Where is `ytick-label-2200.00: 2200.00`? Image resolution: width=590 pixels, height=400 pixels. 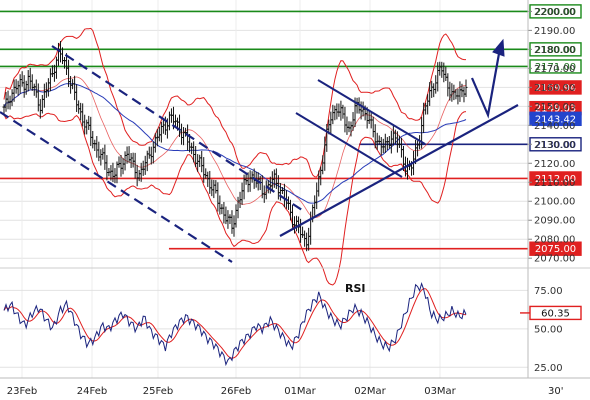 ytick-label-2200.00: 2200.00 is located at coordinates (554, 12).